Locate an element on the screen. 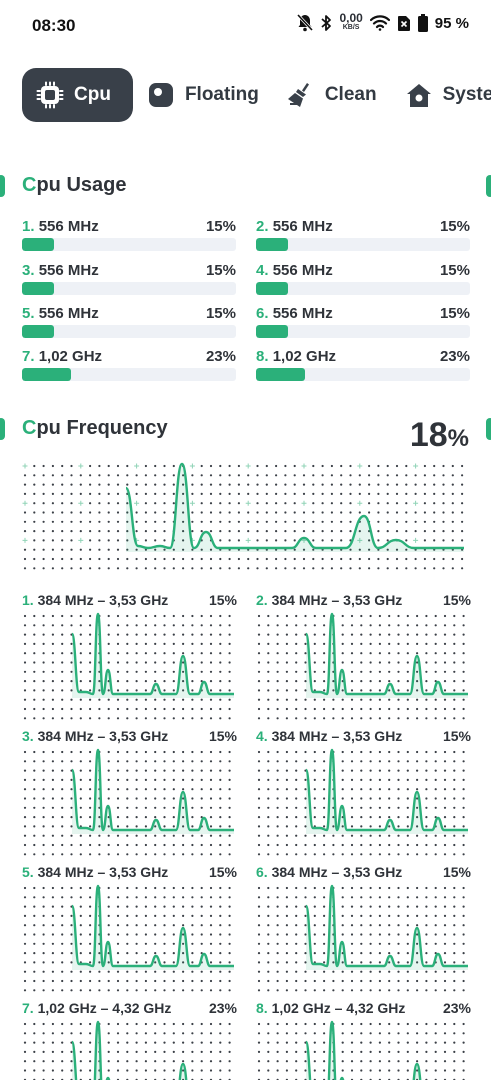 This screenshot has height=1080, width=491. core-usage-label: 4. 556 MHz is located at coordinates (294, 270).